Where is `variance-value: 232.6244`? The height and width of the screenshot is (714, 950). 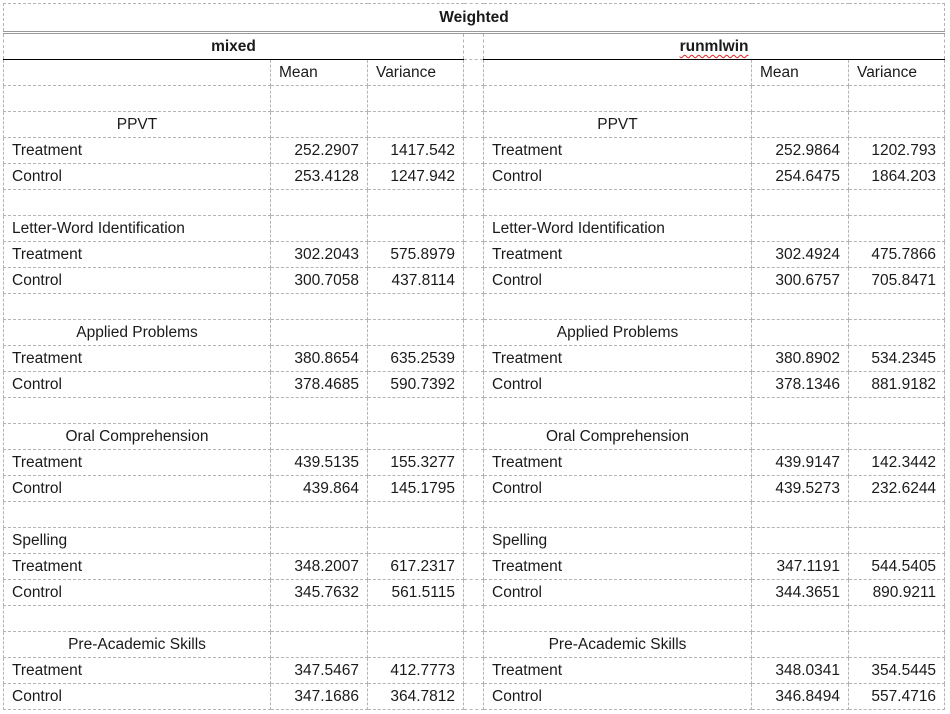
variance-value: 232.6244 is located at coordinates (896, 488).